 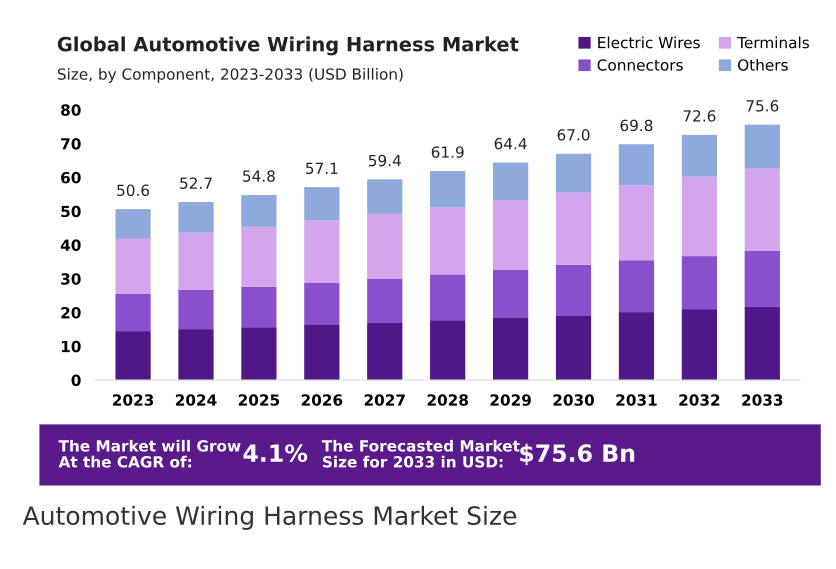 I want to click on total-label: 67.0, so click(x=574, y=135).